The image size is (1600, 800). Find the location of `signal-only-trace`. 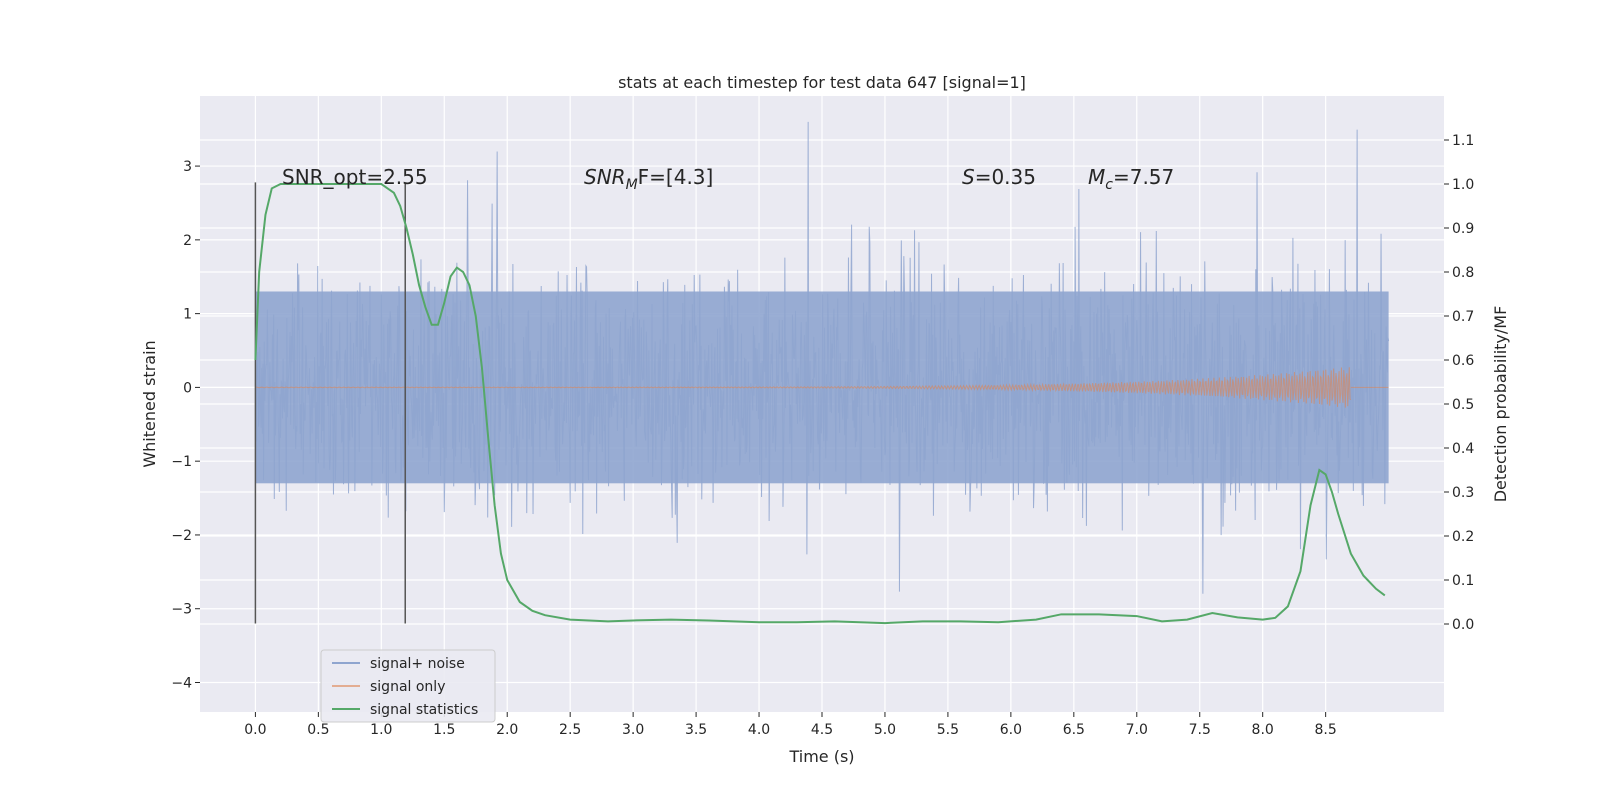

signal-only-trace is located at coordinates (803, 387).